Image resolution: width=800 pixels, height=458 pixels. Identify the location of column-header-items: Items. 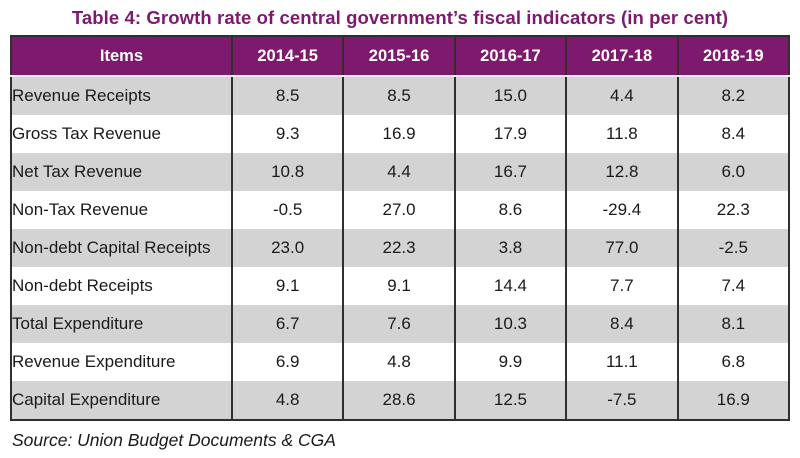
(121, 56).